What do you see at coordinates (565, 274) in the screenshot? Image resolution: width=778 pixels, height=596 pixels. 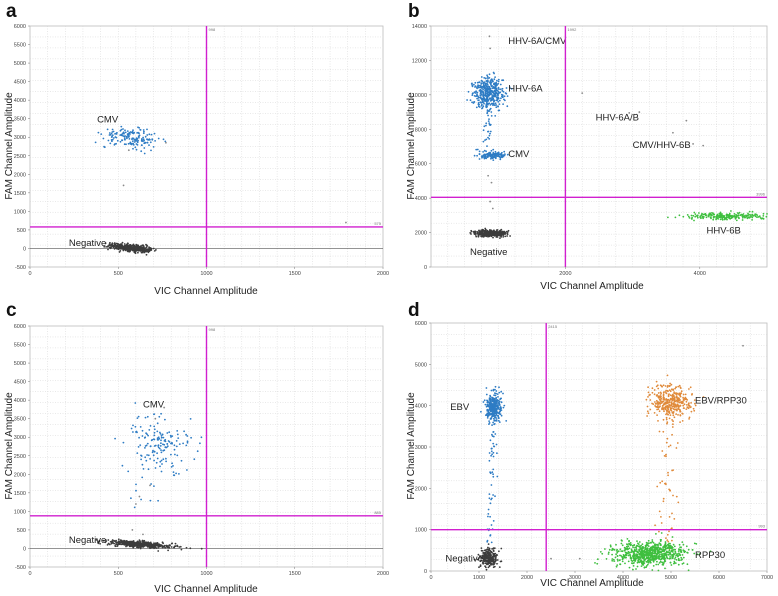 I see `x-tick-label: 2000` at bounding box center [565, 274].